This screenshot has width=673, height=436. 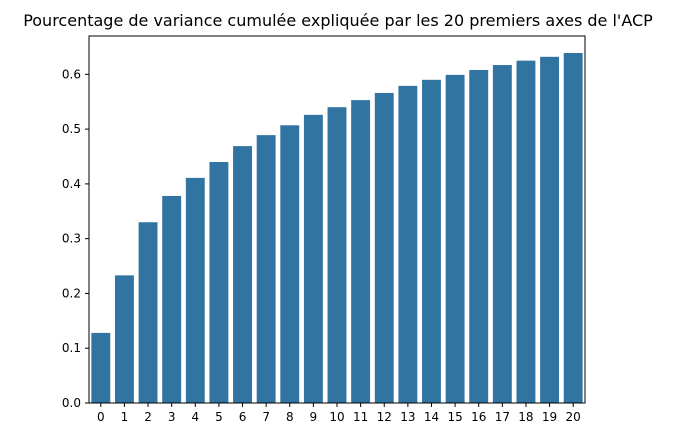 I want to click on x-tick-label: 6, so click(x=243, y=417).